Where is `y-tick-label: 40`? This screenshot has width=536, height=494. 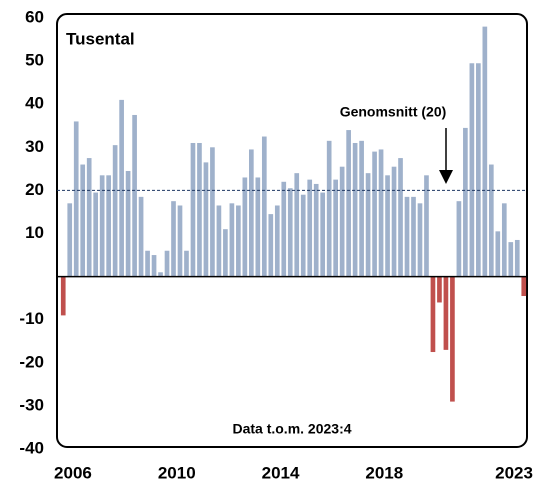 y-tick-label: 40 is located at coordinates (34, 103).